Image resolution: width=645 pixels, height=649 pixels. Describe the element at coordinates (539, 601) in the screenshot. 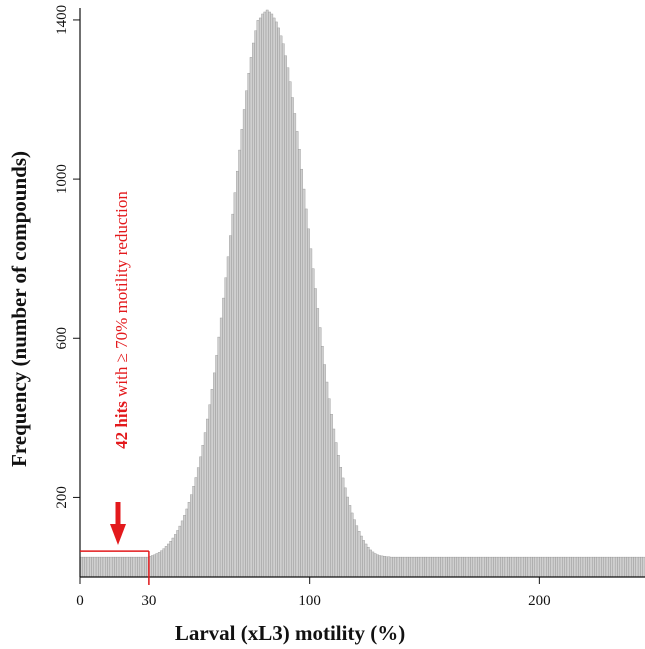

I see `x-tick-label: 200` at that location.